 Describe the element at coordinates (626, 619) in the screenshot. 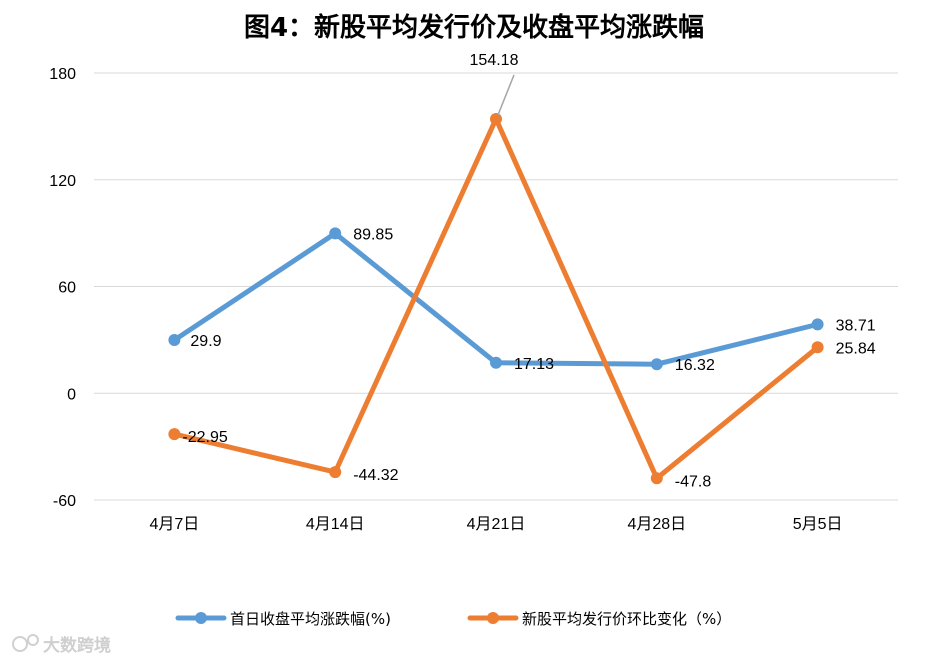

I see `legend-label: 新股平均发行价环比变化（%）` at that location.